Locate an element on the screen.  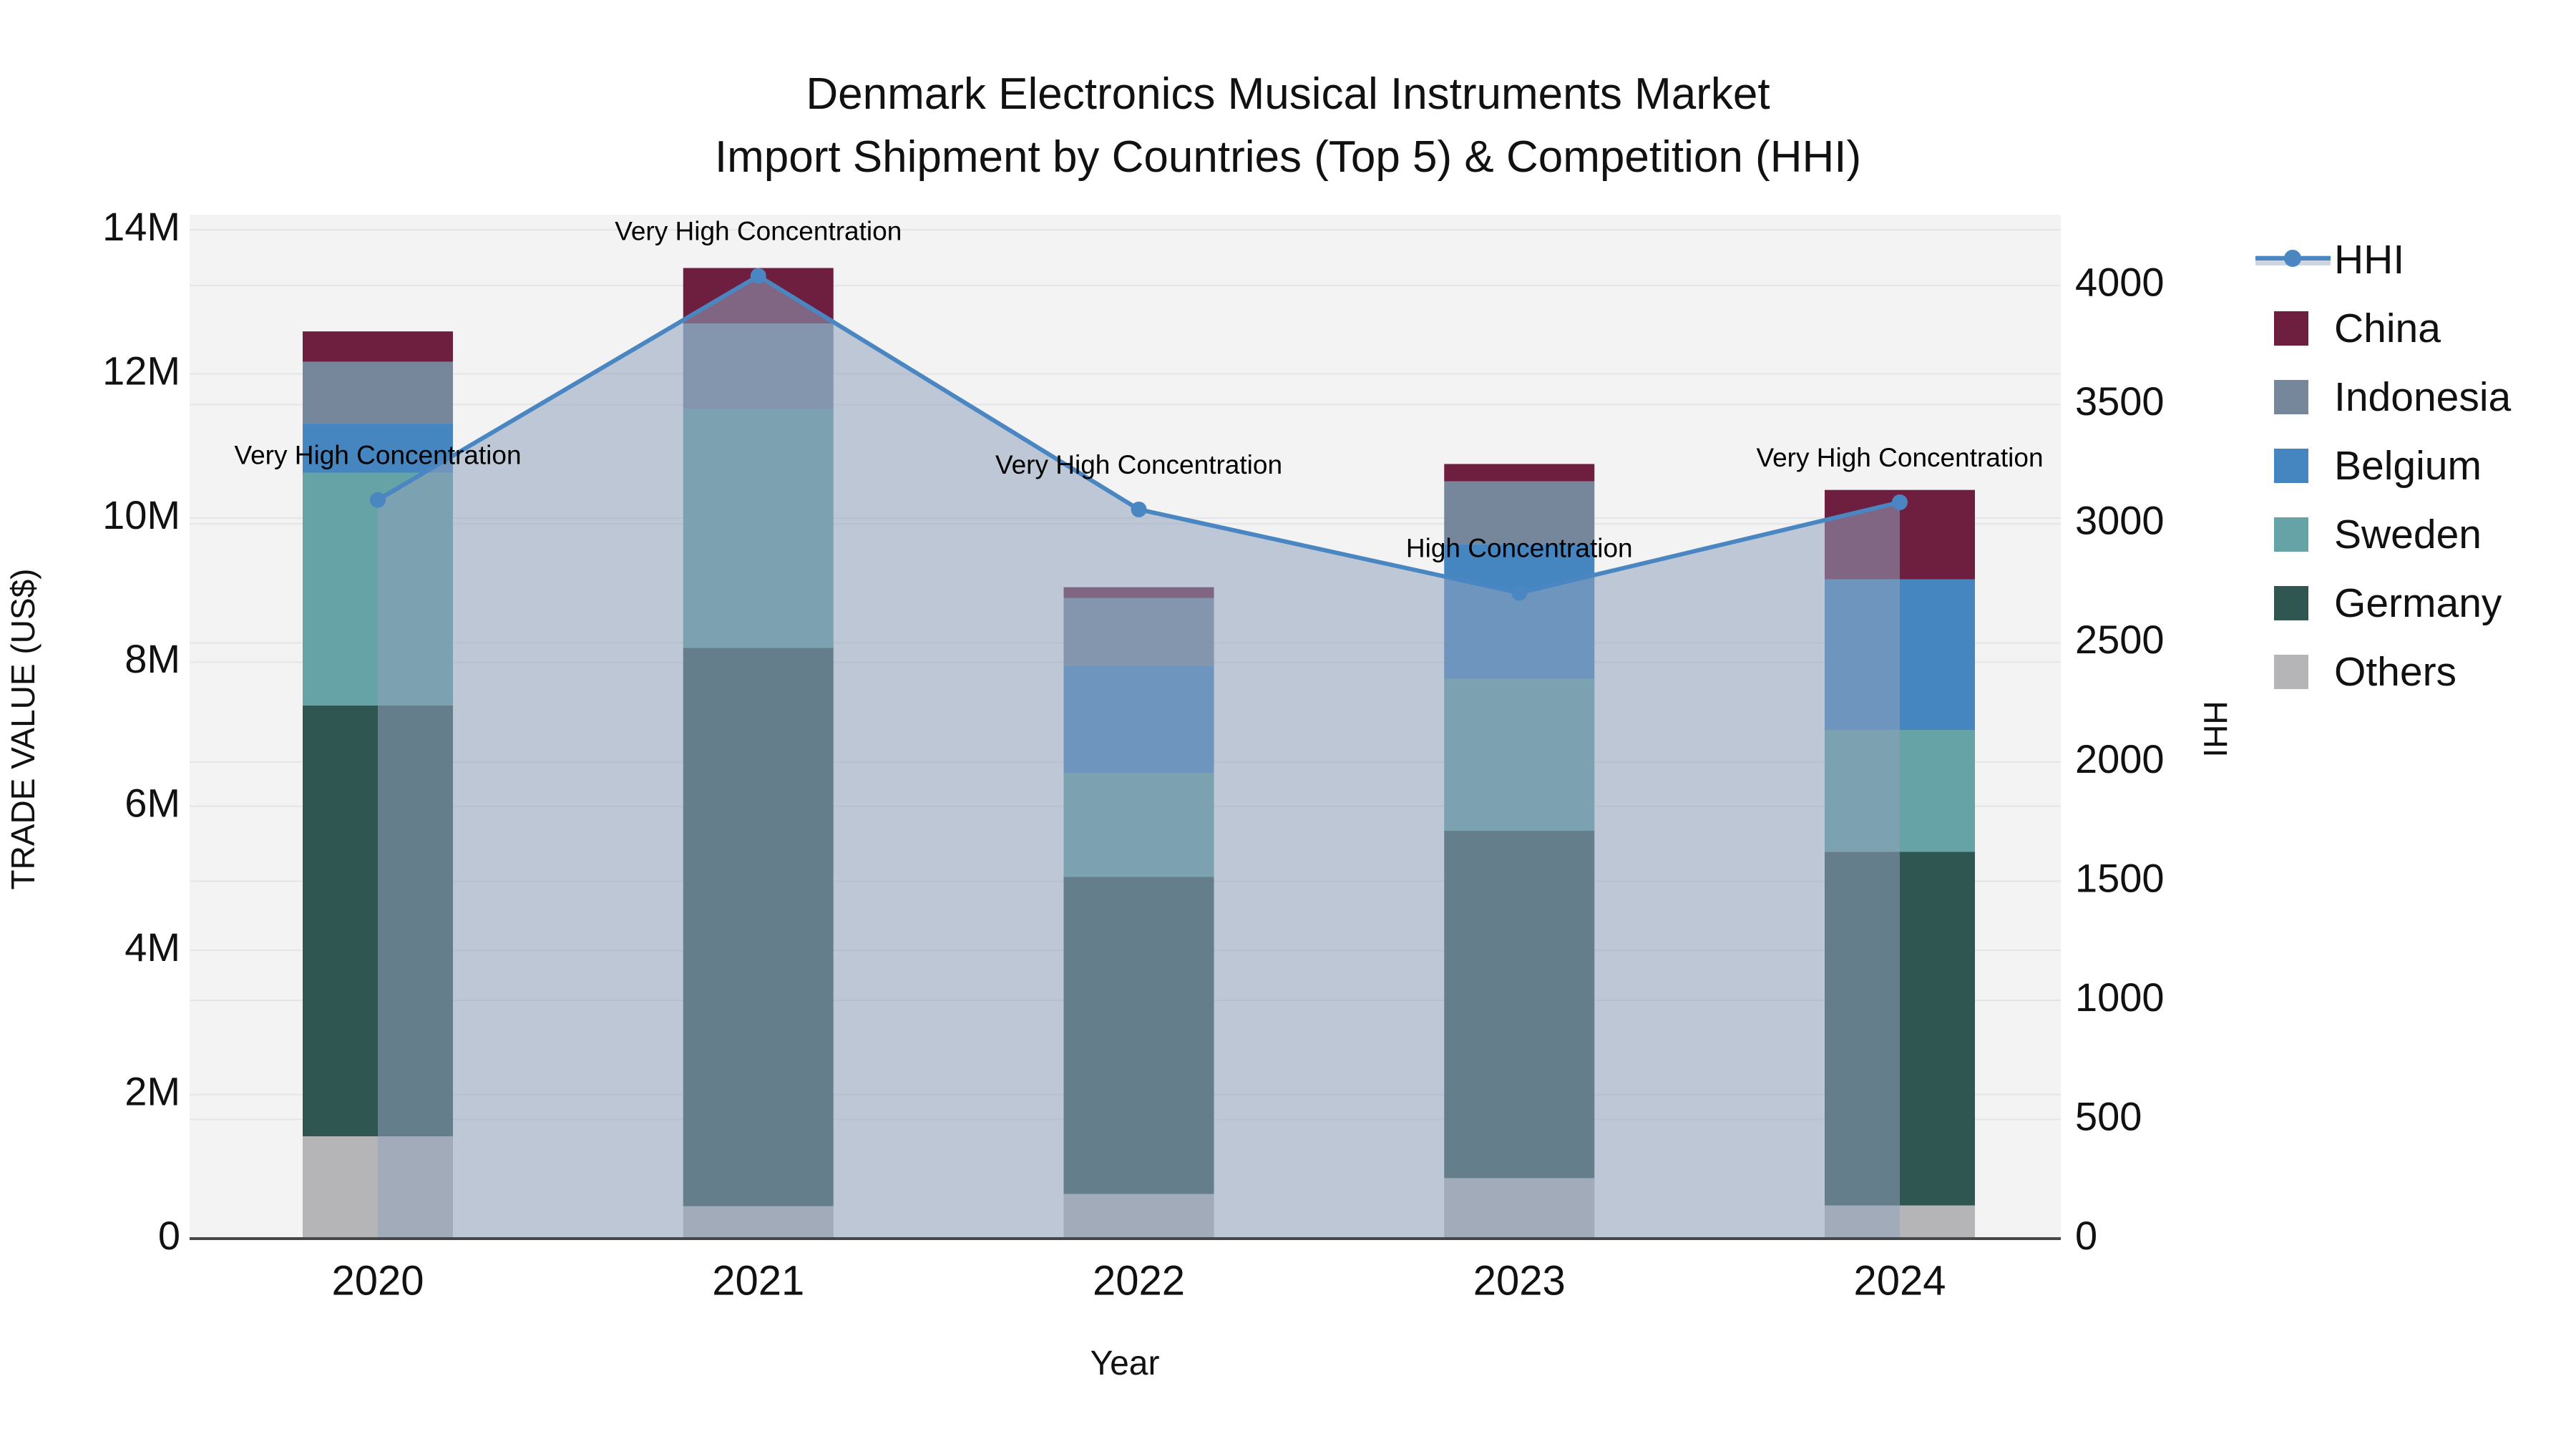
x-axis-title: Year is located at coordinates (1125, 1363).